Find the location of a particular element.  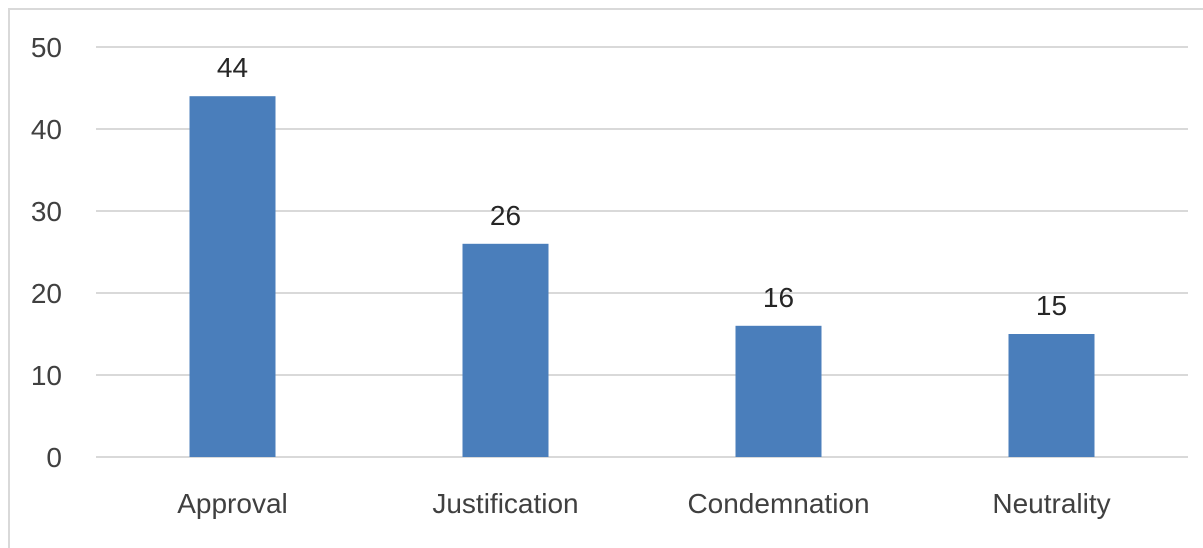

x-category-label: Approval is located at coordinates (232, 503).